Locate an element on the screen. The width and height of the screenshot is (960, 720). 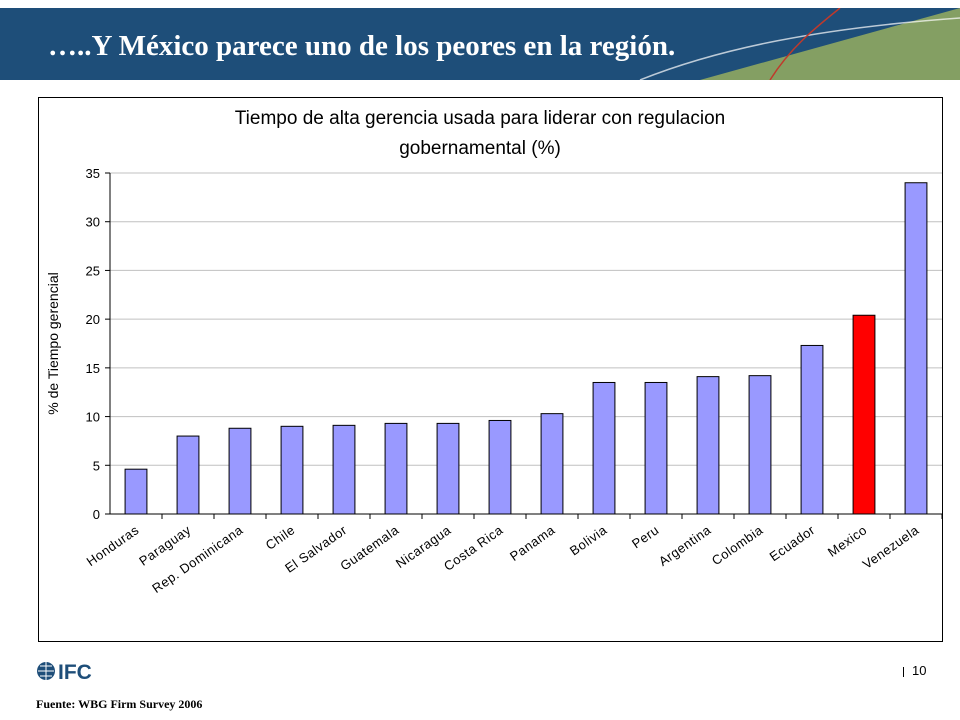
x-tick-label: Rep. Dominicana is located at coordinates (197, 559).